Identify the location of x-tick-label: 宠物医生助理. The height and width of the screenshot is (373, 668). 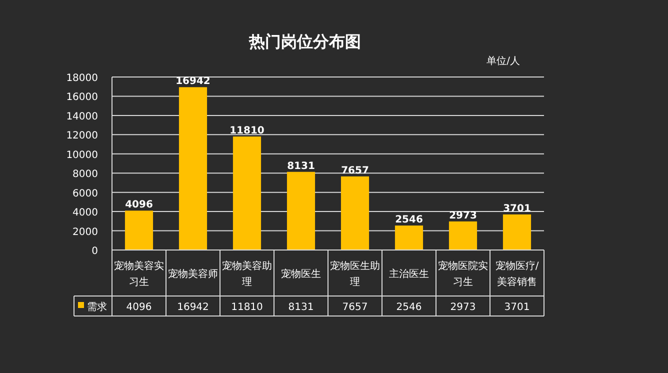
(355, 274).